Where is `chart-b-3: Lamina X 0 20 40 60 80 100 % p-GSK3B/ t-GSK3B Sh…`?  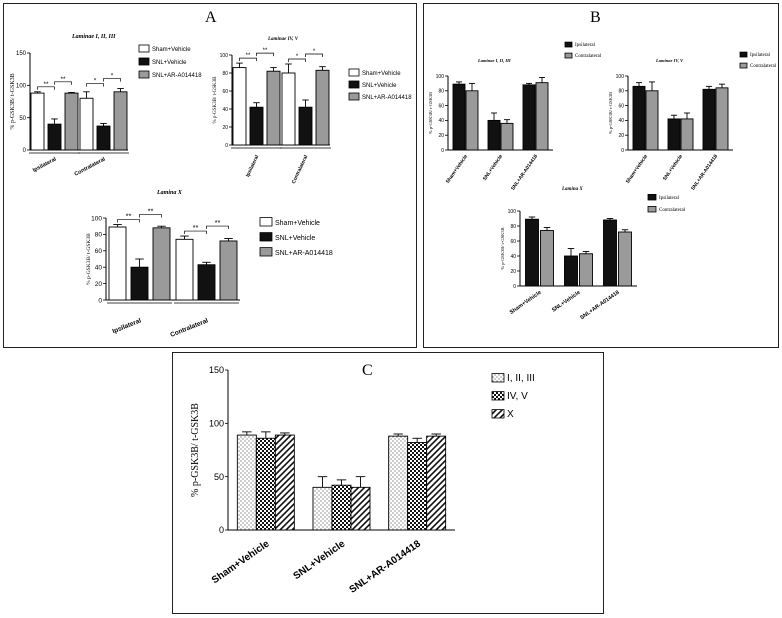
chart-b-3: Lamina X 0 20 40 60 80 100 % p-GSK3B/ t-GSK3B Sh… is located at coordinates (593, 254).